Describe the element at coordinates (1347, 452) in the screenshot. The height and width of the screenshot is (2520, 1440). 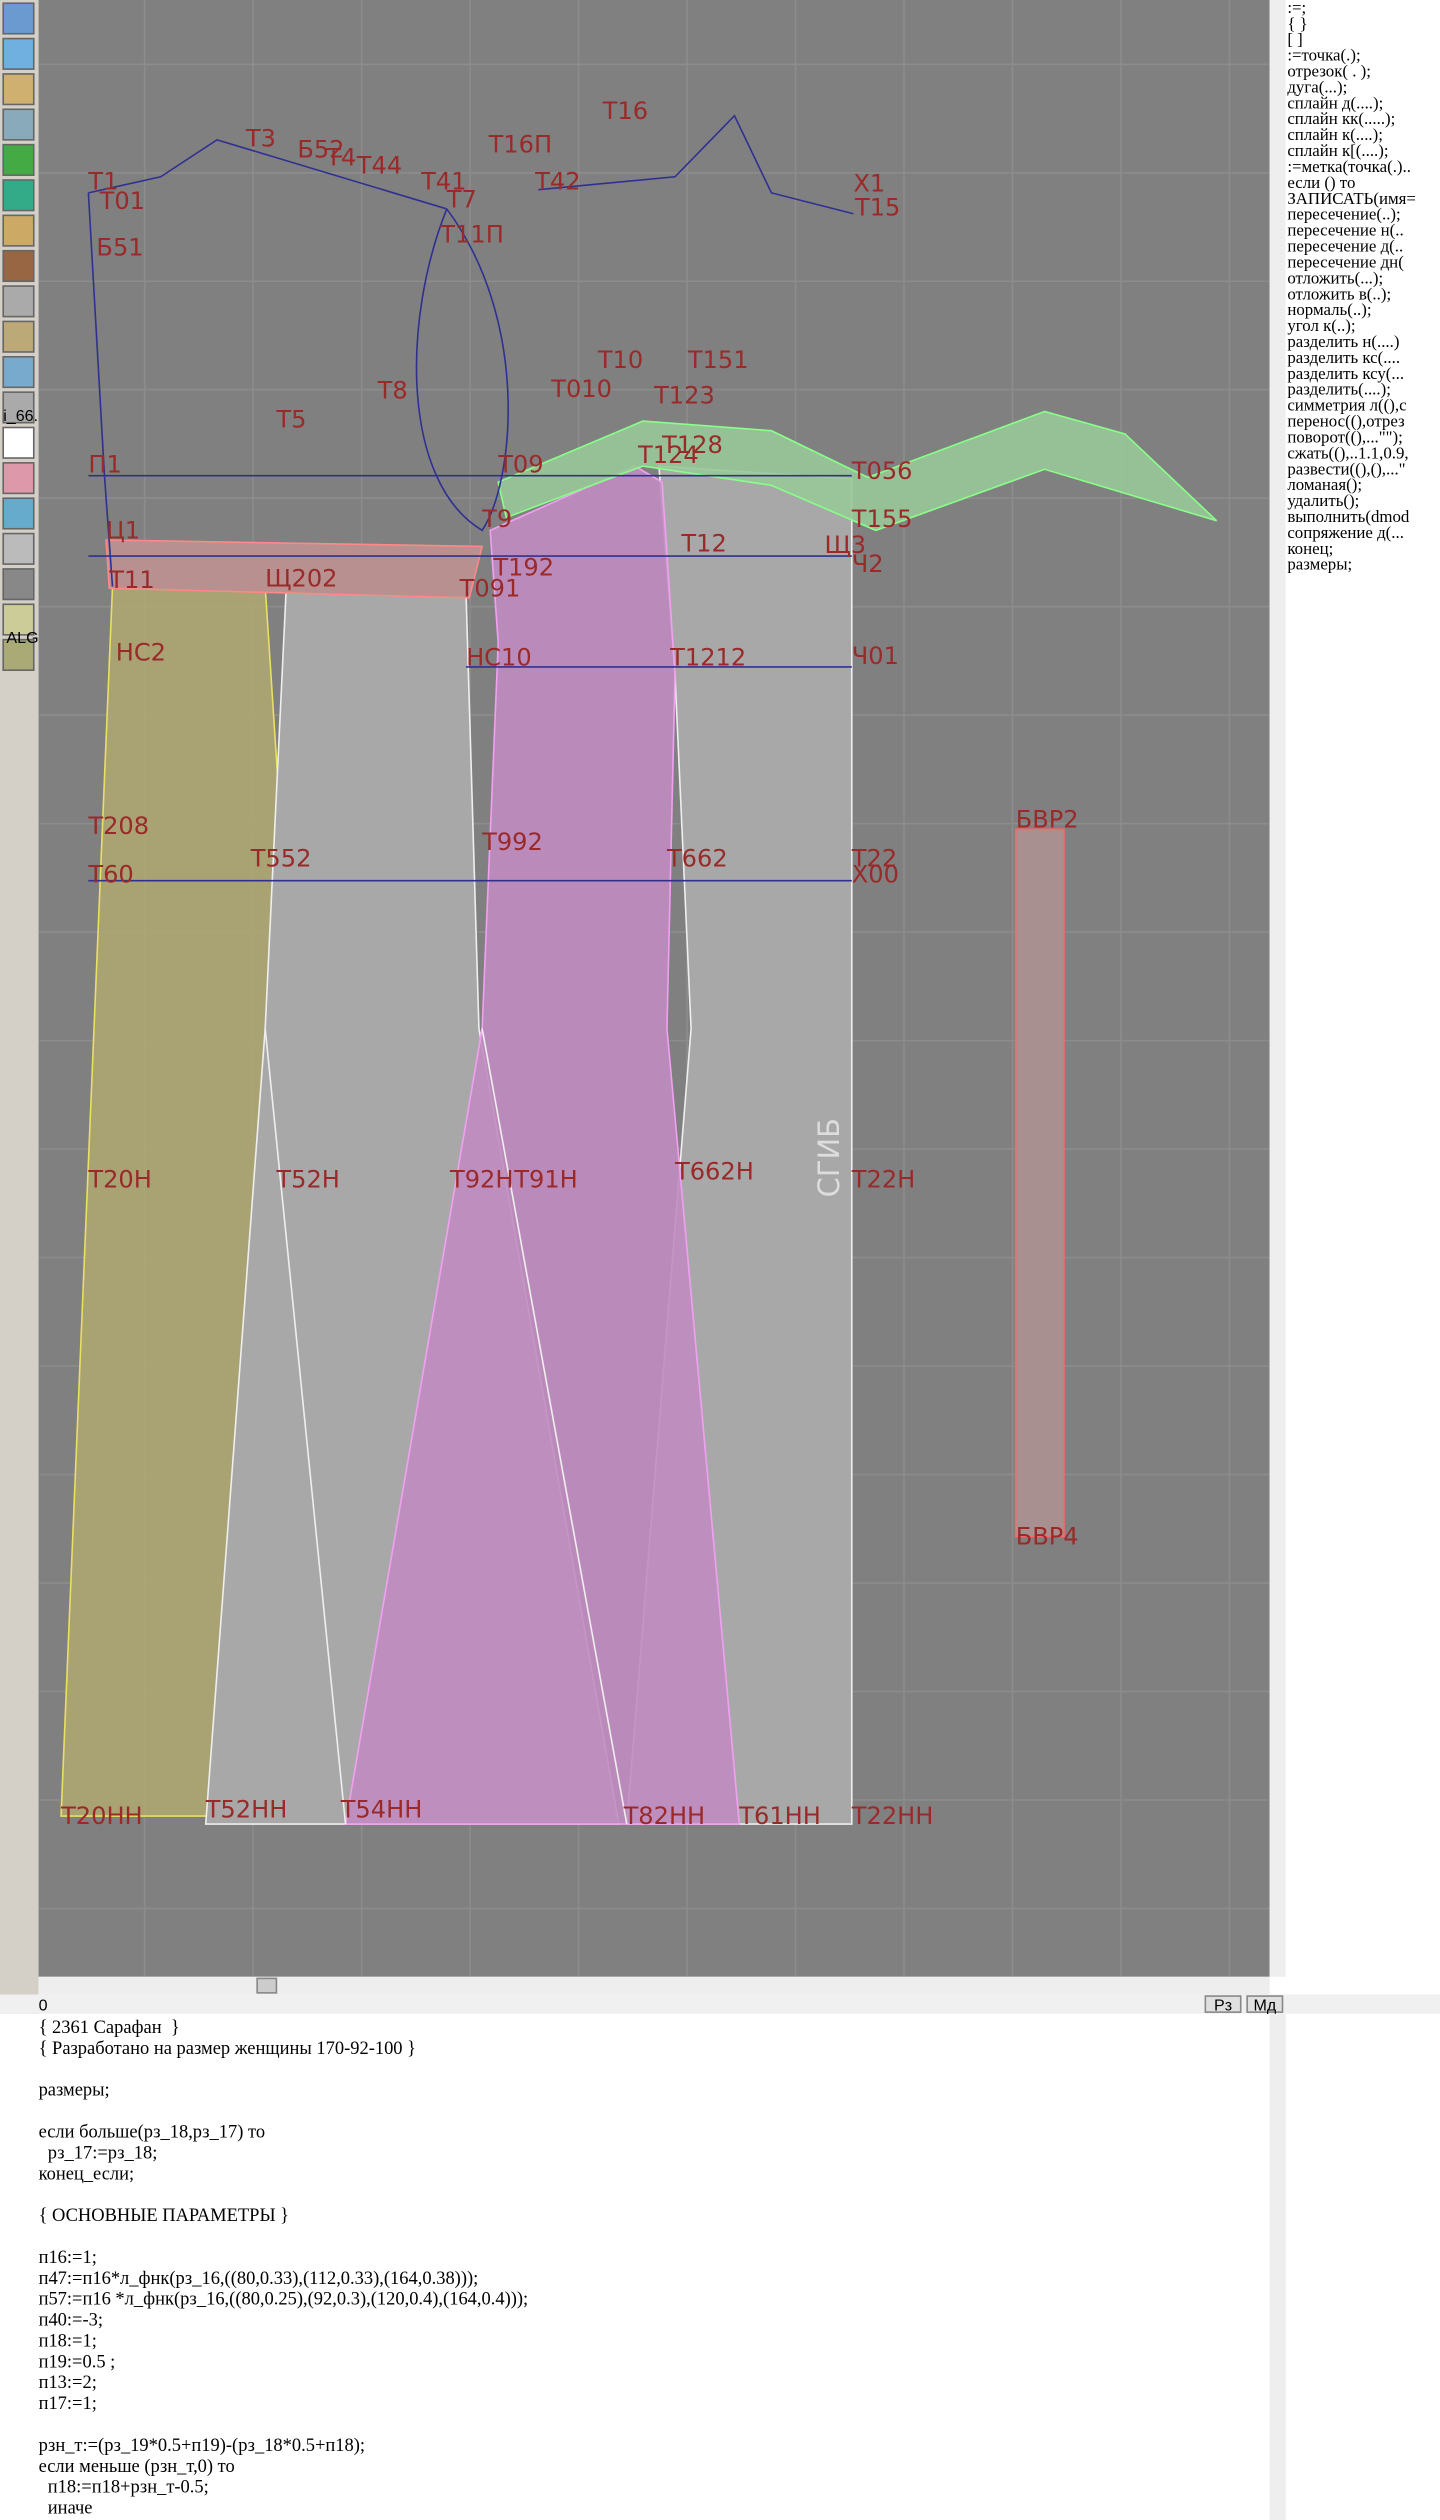
I see `command-item: сжать((),..1.1,0.9,` at that location.